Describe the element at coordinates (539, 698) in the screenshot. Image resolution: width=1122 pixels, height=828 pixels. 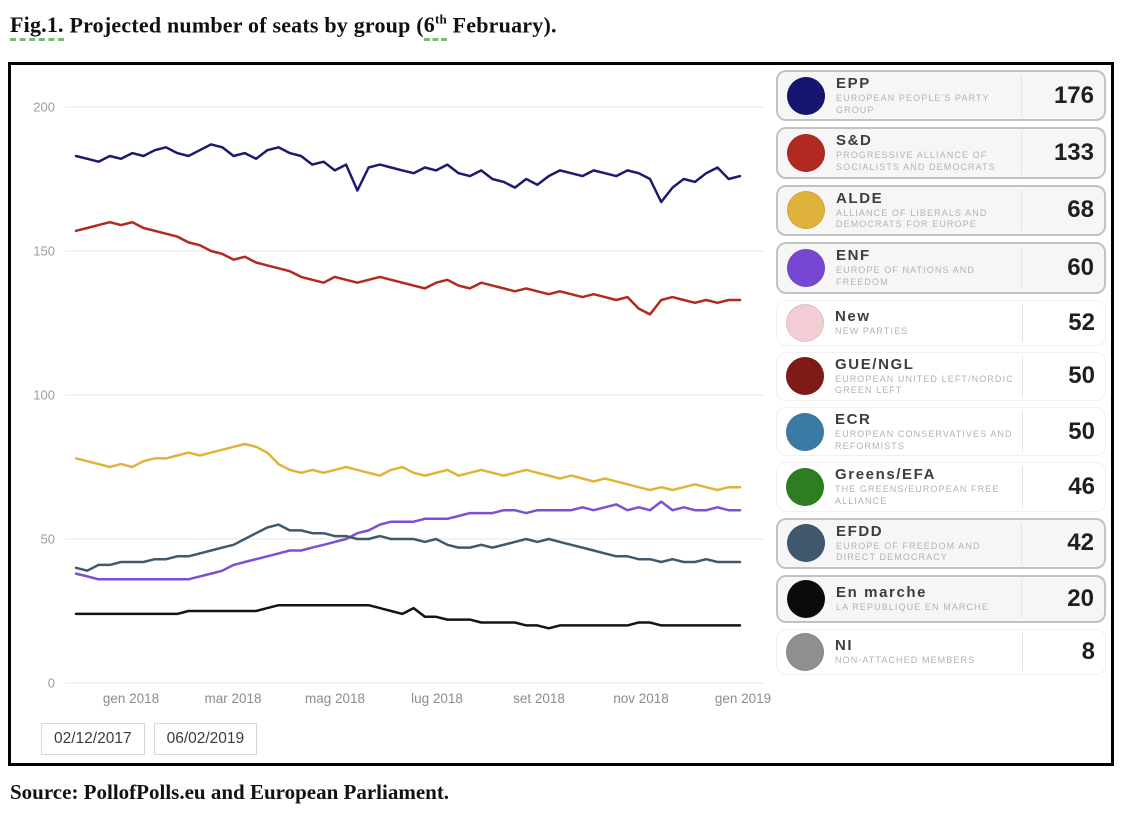
I see `x-tick-label: set 2018` at that location.